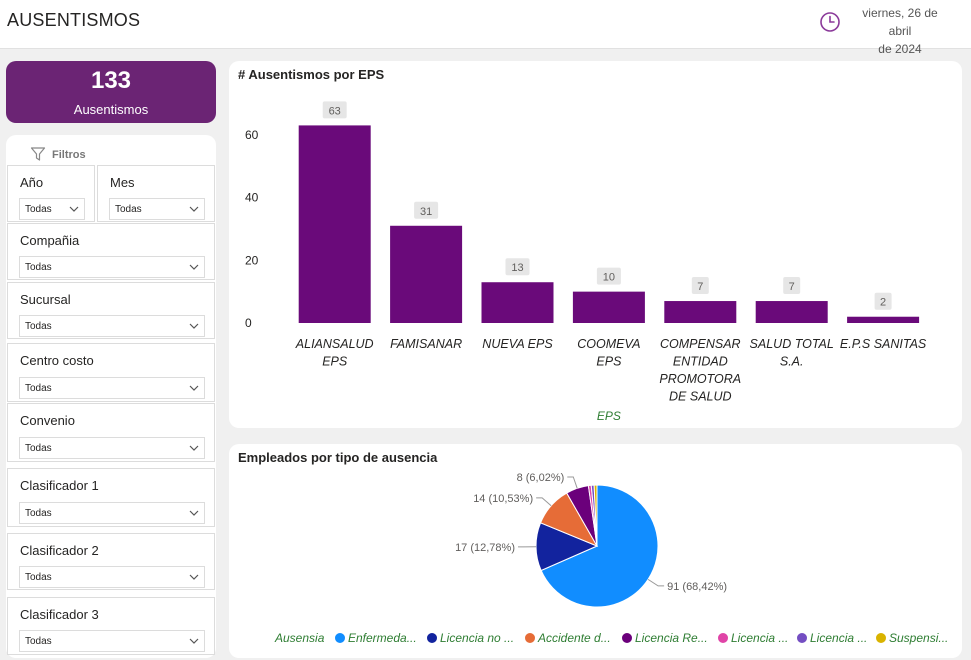  What do you see at coordinates (426, 344) in the screenshot?
I see `x-tick-label: FAMISANAR` at bounding box center [426, 344].